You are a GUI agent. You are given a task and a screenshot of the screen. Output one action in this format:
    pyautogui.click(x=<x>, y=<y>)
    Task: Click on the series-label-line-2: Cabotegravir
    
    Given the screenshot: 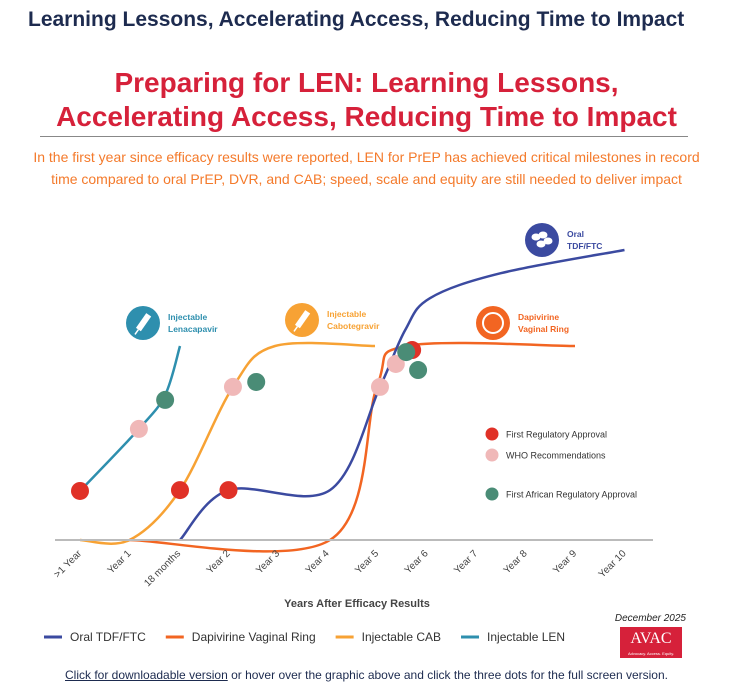 What is the action you would take?
    pyautogui.click(x=353, y=326)
    